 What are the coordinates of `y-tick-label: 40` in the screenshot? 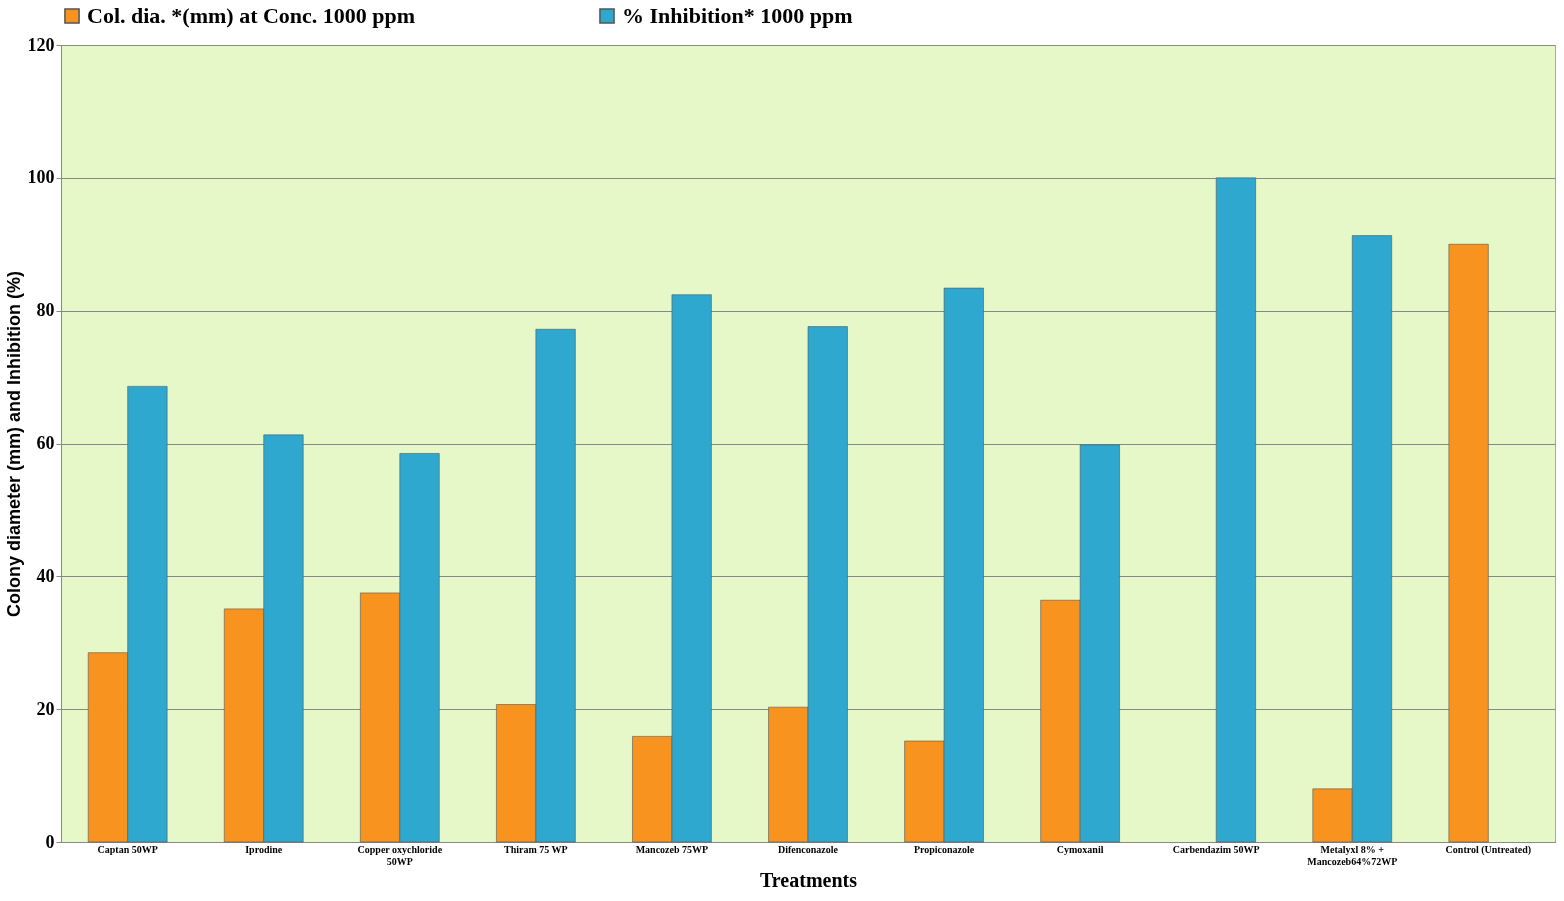 It's located at (45, 575).